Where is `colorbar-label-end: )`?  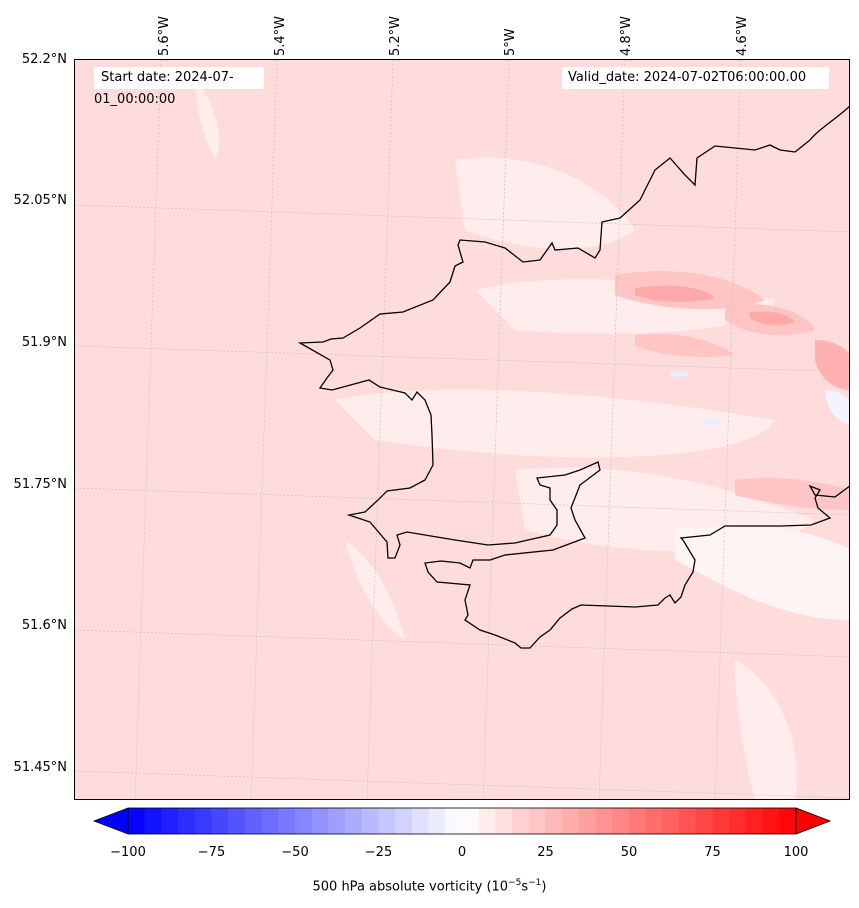
colorbar-label-end: ) is located at coordinates (544, 887).